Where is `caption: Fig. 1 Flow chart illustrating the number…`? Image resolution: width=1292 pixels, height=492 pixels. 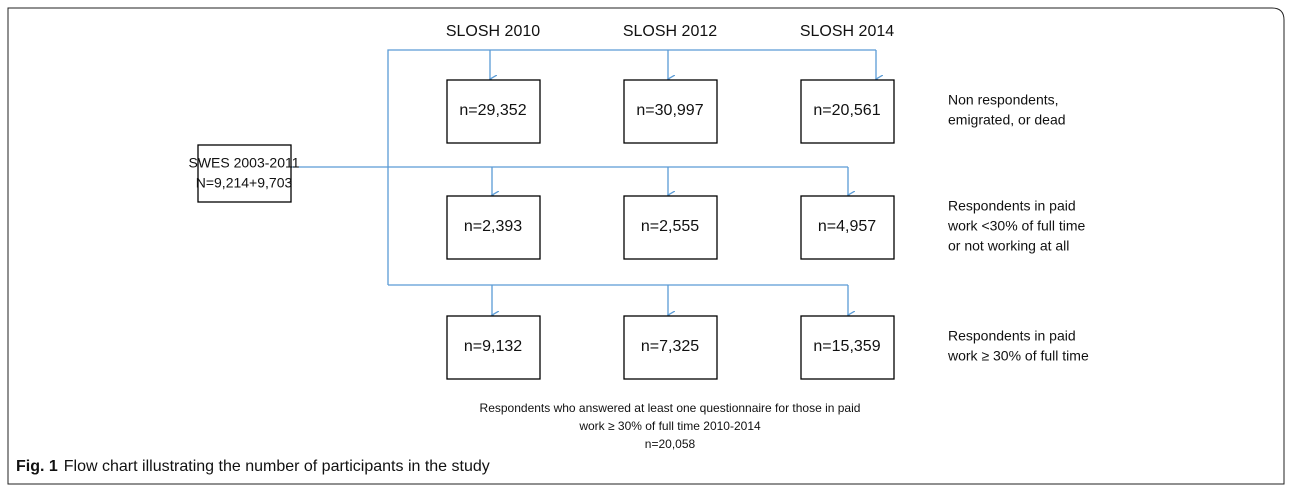
caption: Fig. 1 Flow chart illustrating the number… is located at coordinates (253, 466).